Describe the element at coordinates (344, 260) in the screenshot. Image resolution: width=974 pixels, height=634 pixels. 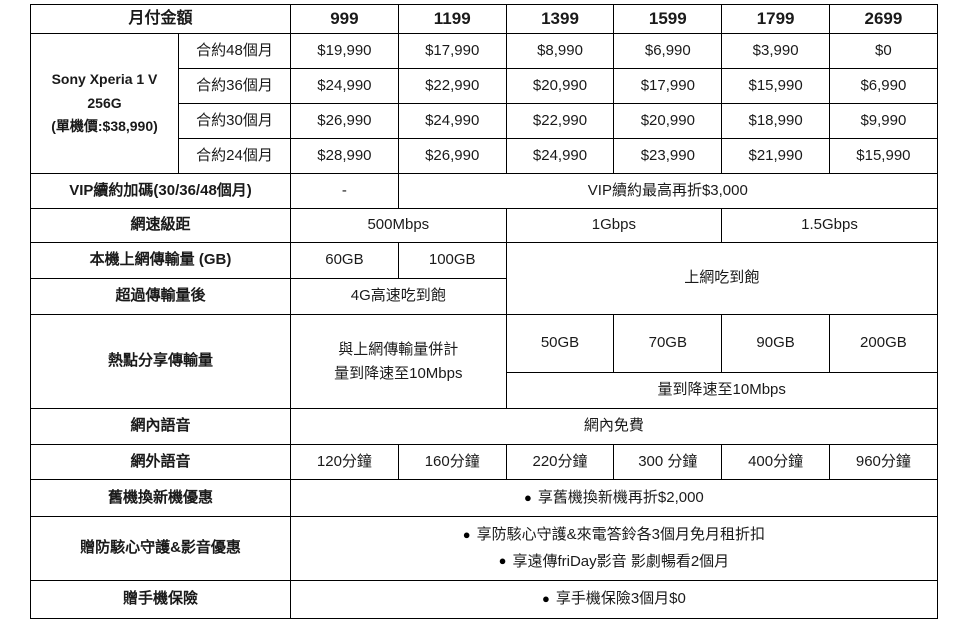
I see `data-quota-999: 60GB` at that location.